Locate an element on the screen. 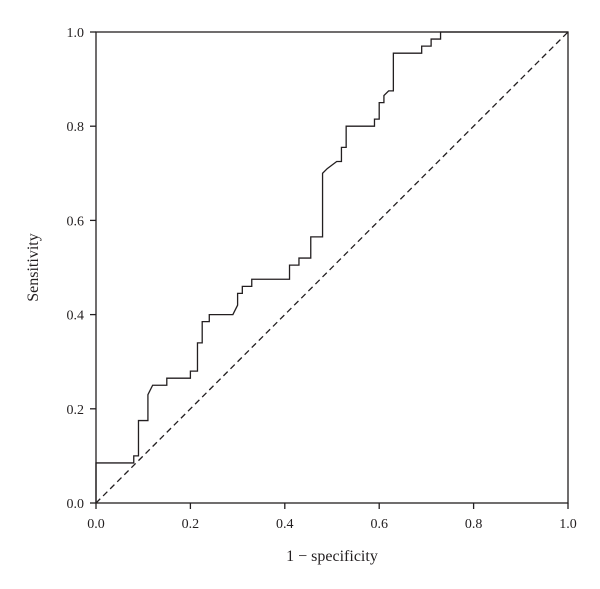 The image size is (600, 589). y-tick-label: 0.8 is located at coordinates (76, 127).